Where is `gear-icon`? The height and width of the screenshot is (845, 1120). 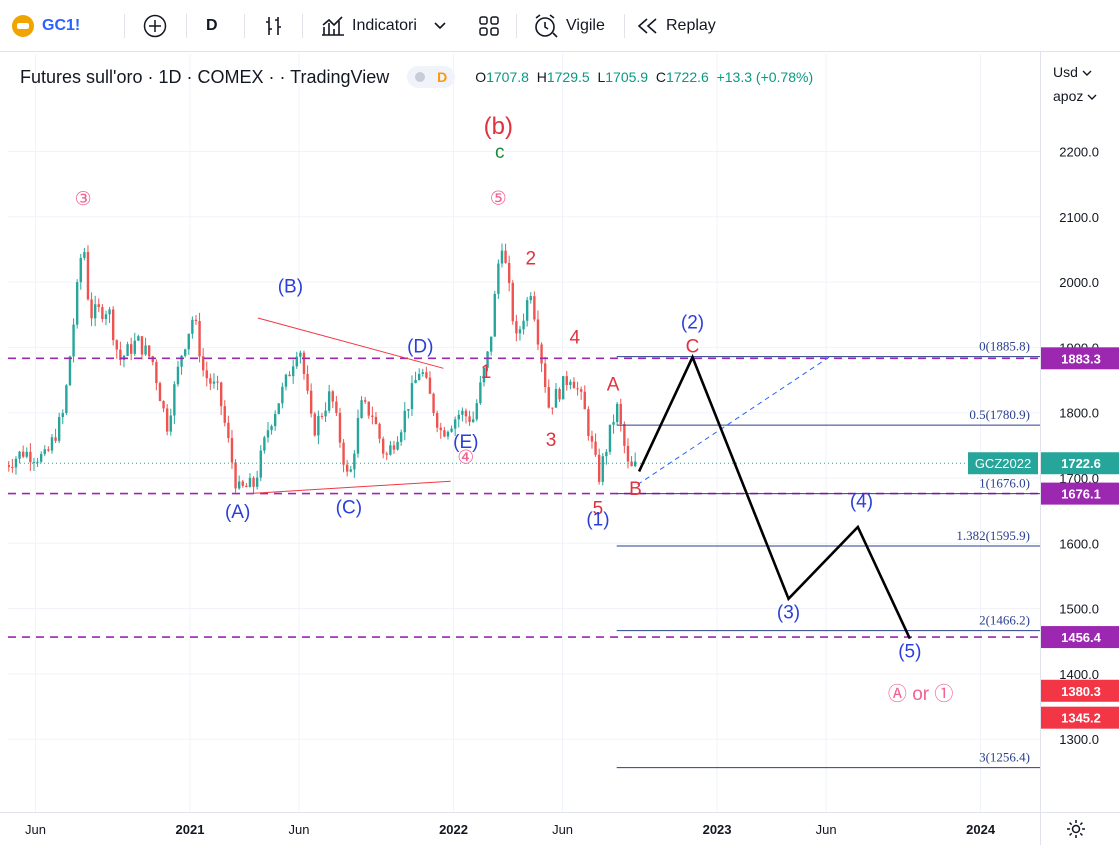
gear-icon is located at coordinates (1076, 829).